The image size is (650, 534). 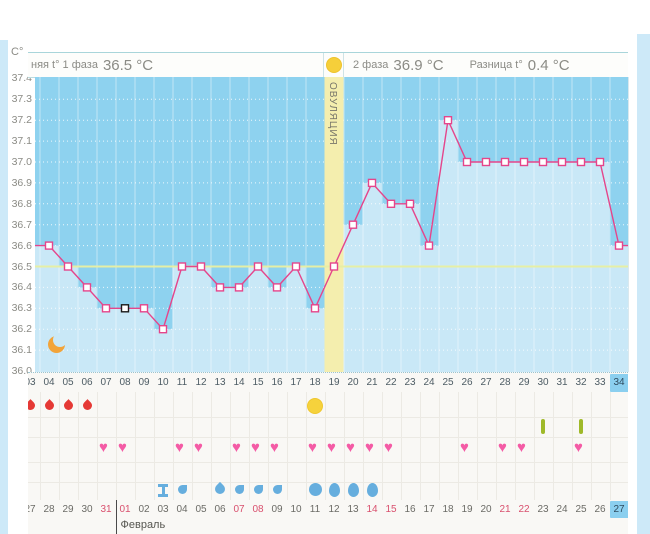 I want to click on date-label: 25, so click(x=581, y=509).